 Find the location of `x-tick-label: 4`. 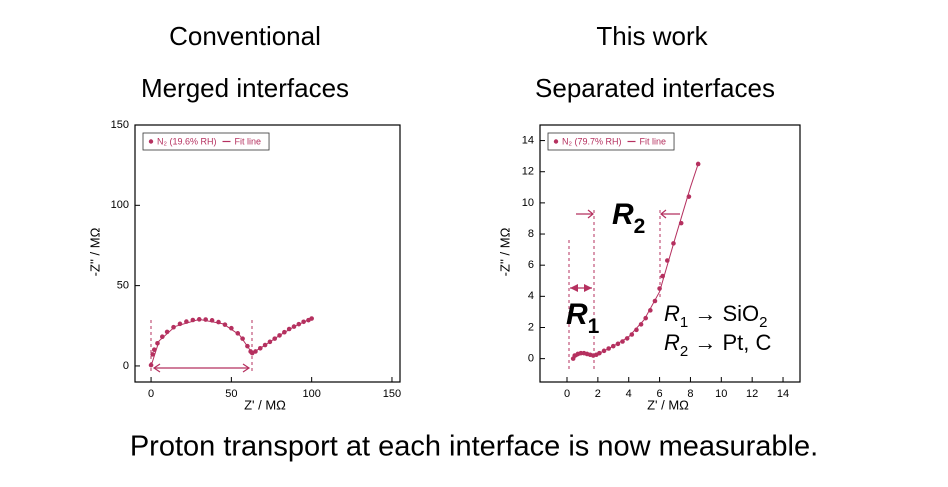

x-tick-label: 4 is located at coordinates (629, 394).